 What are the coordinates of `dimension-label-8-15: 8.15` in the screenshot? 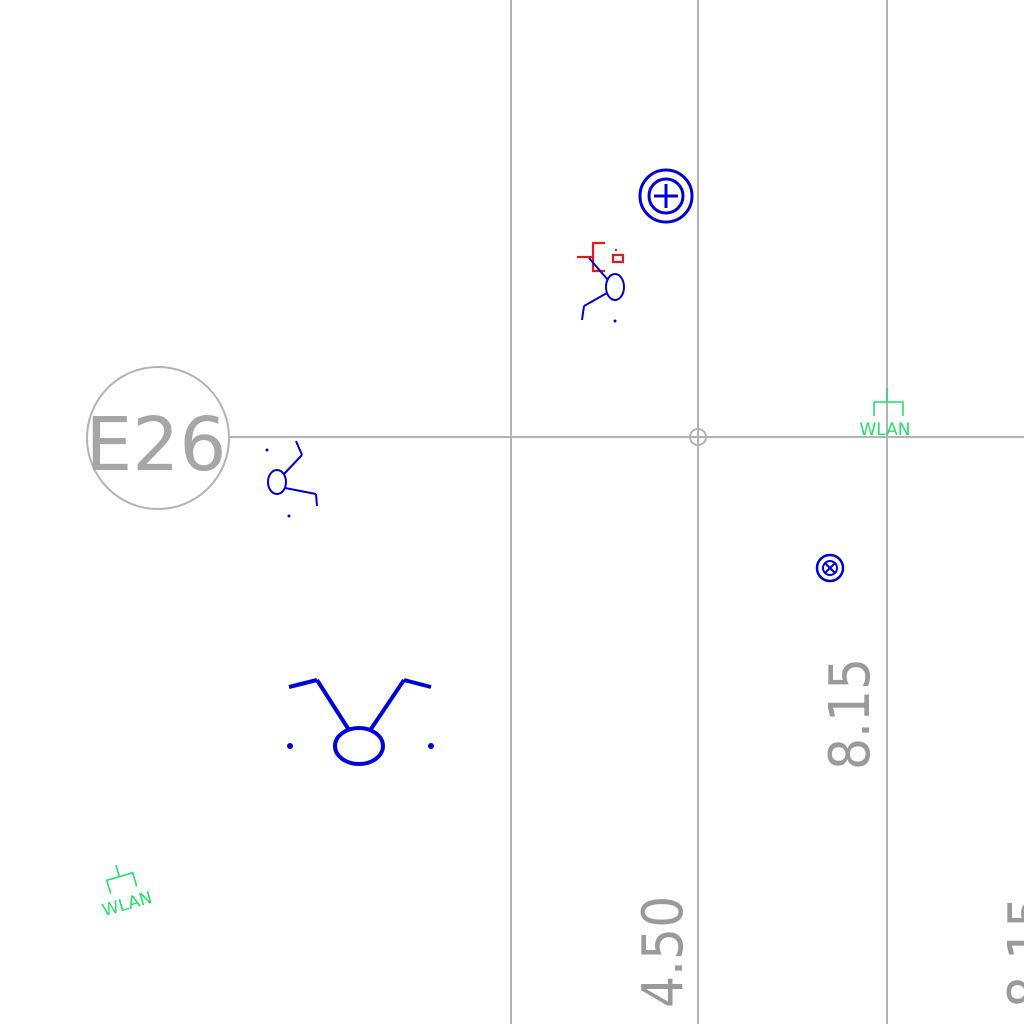 It's located at (850, 714).